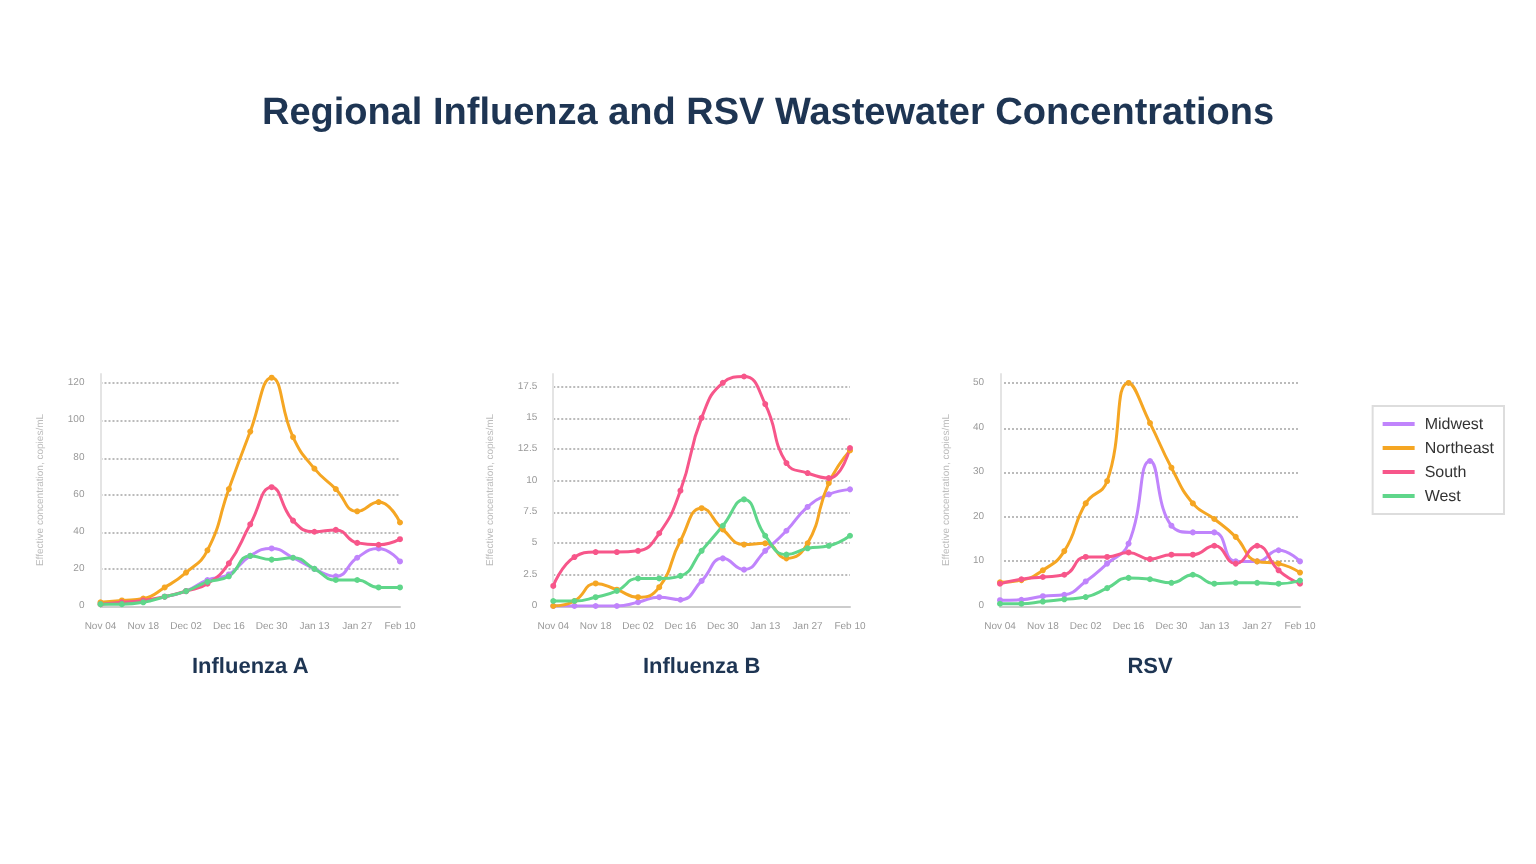 The width and height of the screenshot is (1536, 864). What do you see at coordinates (1443, 496) in the screenshot?
I see `legend-label: West` at bounding box center [1443, 496].